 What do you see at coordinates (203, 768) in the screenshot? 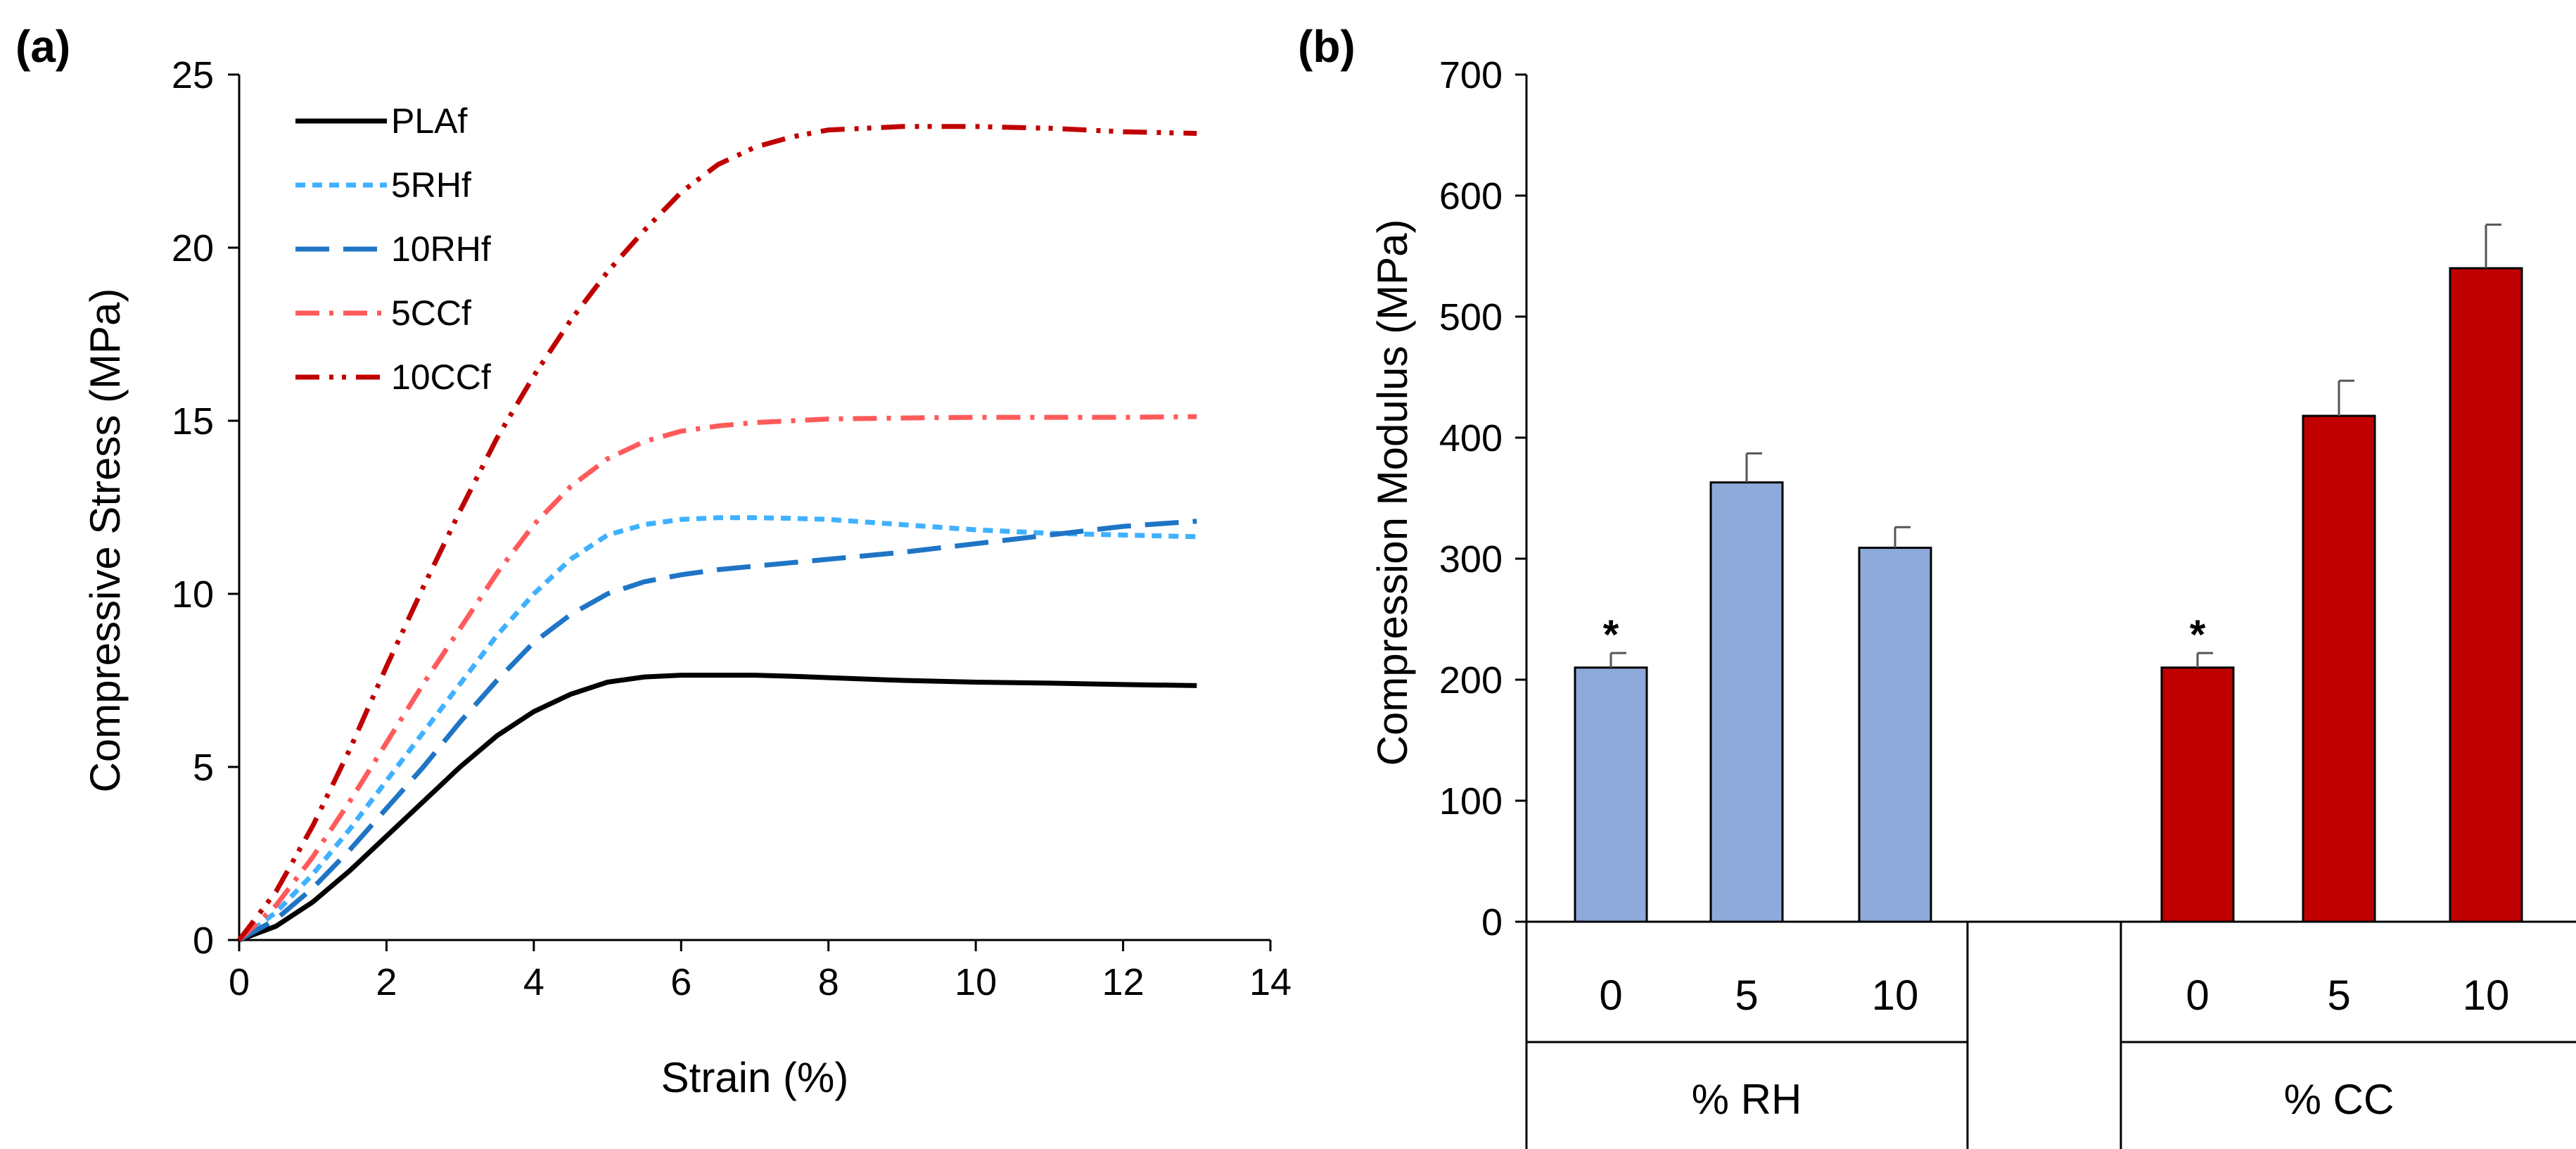
I see `y-tick-label: 5` at bounding box center [203, 768].